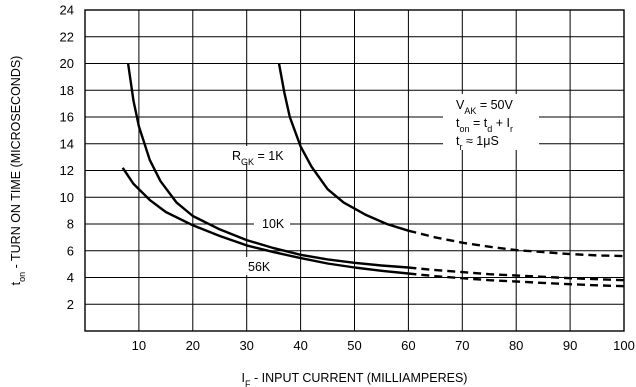  What do you see at coordinates (67, 90) in the screenshot?
I see `y-tick-label: 18` at bounding box center [67, 90].